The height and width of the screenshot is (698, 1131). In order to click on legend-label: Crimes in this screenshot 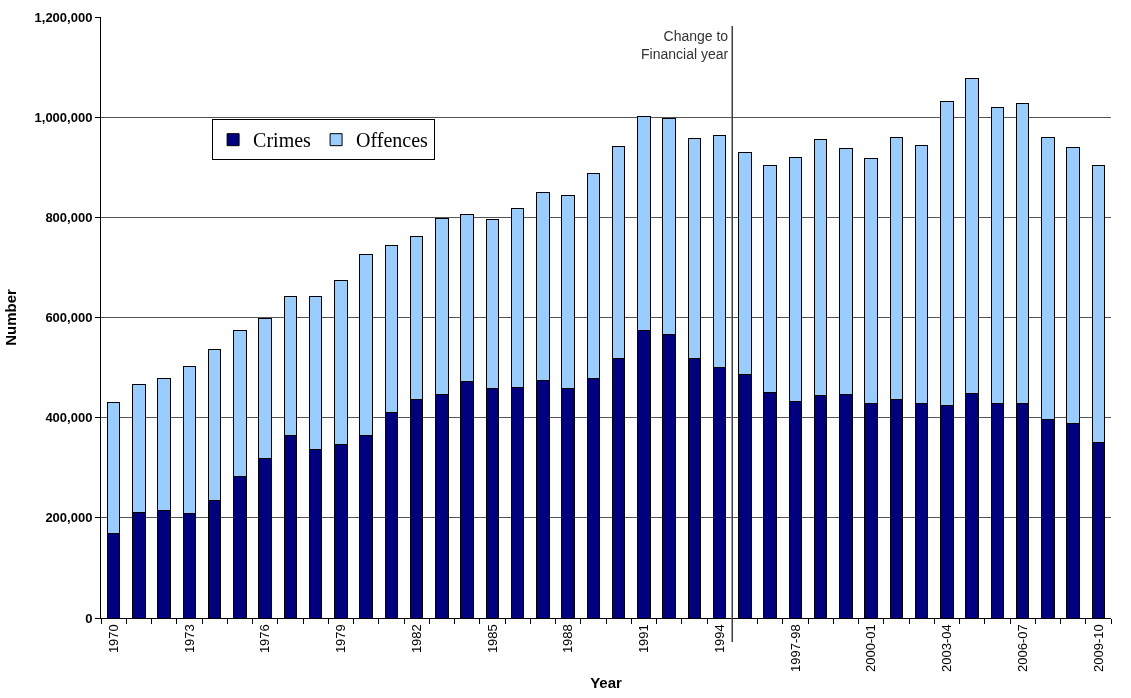, I will do `click(282, 140)`.